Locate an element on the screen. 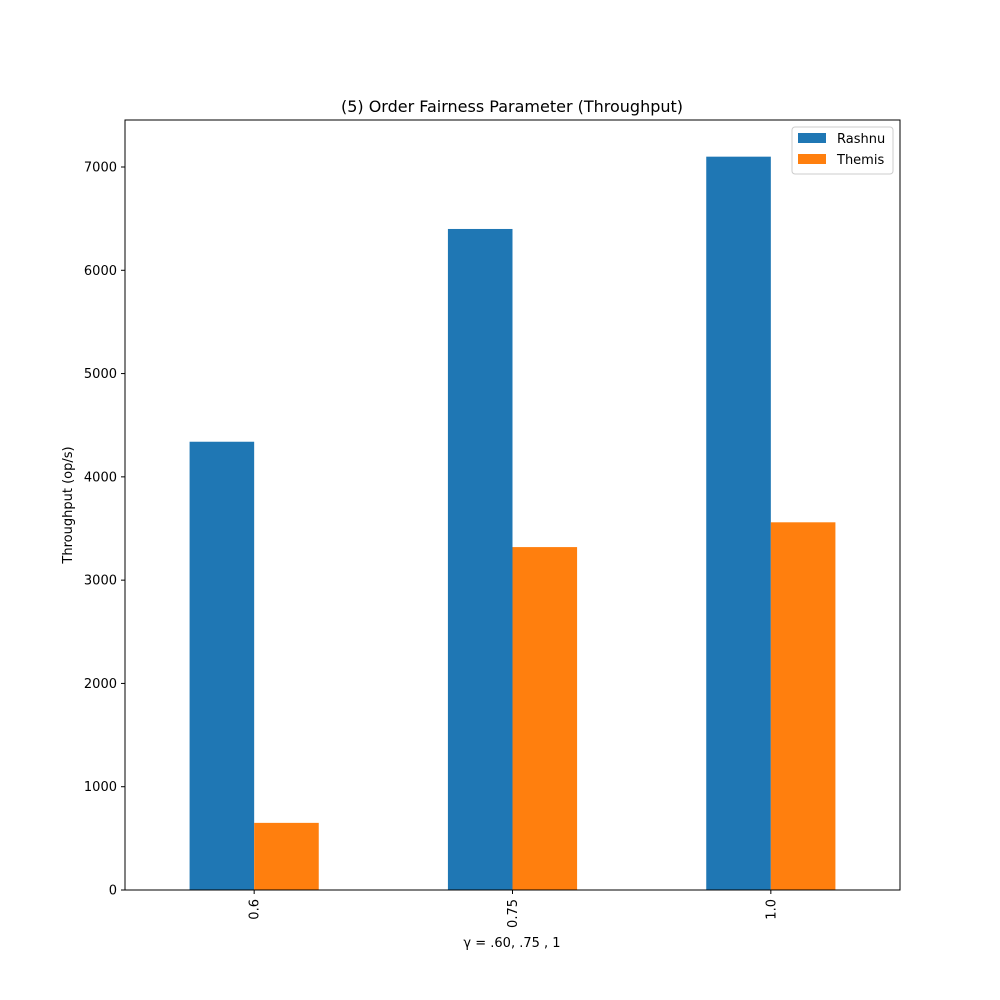  x-tick-label-1.0: 1.0 is located at coordinates (771, 909).